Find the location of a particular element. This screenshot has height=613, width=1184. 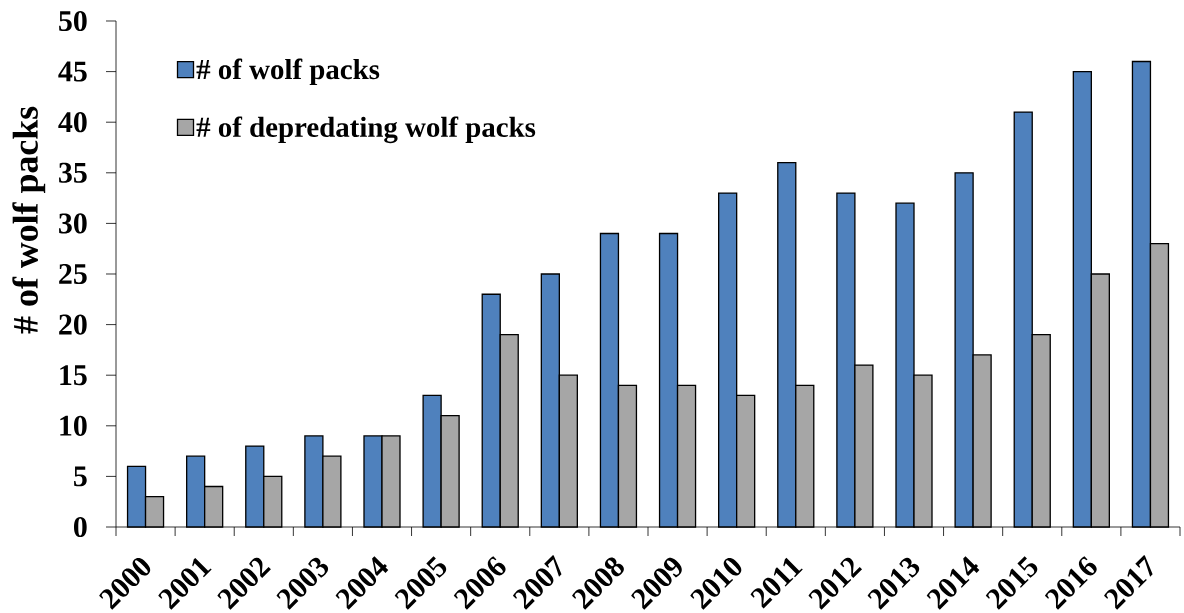

y-tick-label: 45 is located at coordinates (72, 71).